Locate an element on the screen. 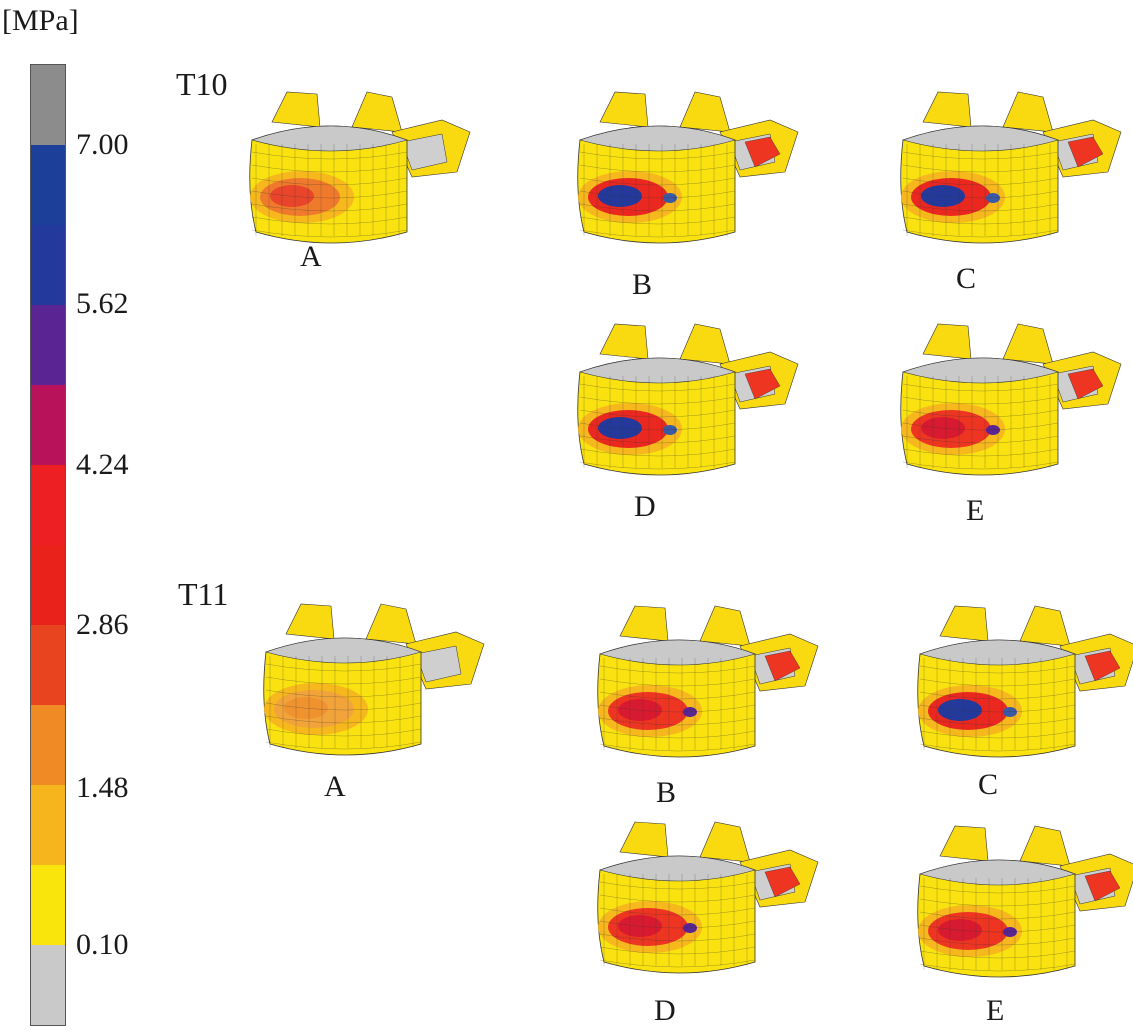 The height and width of the screenshot is (1030, 1133). row-label-t11: T11 is located at coordinates (203, 594).